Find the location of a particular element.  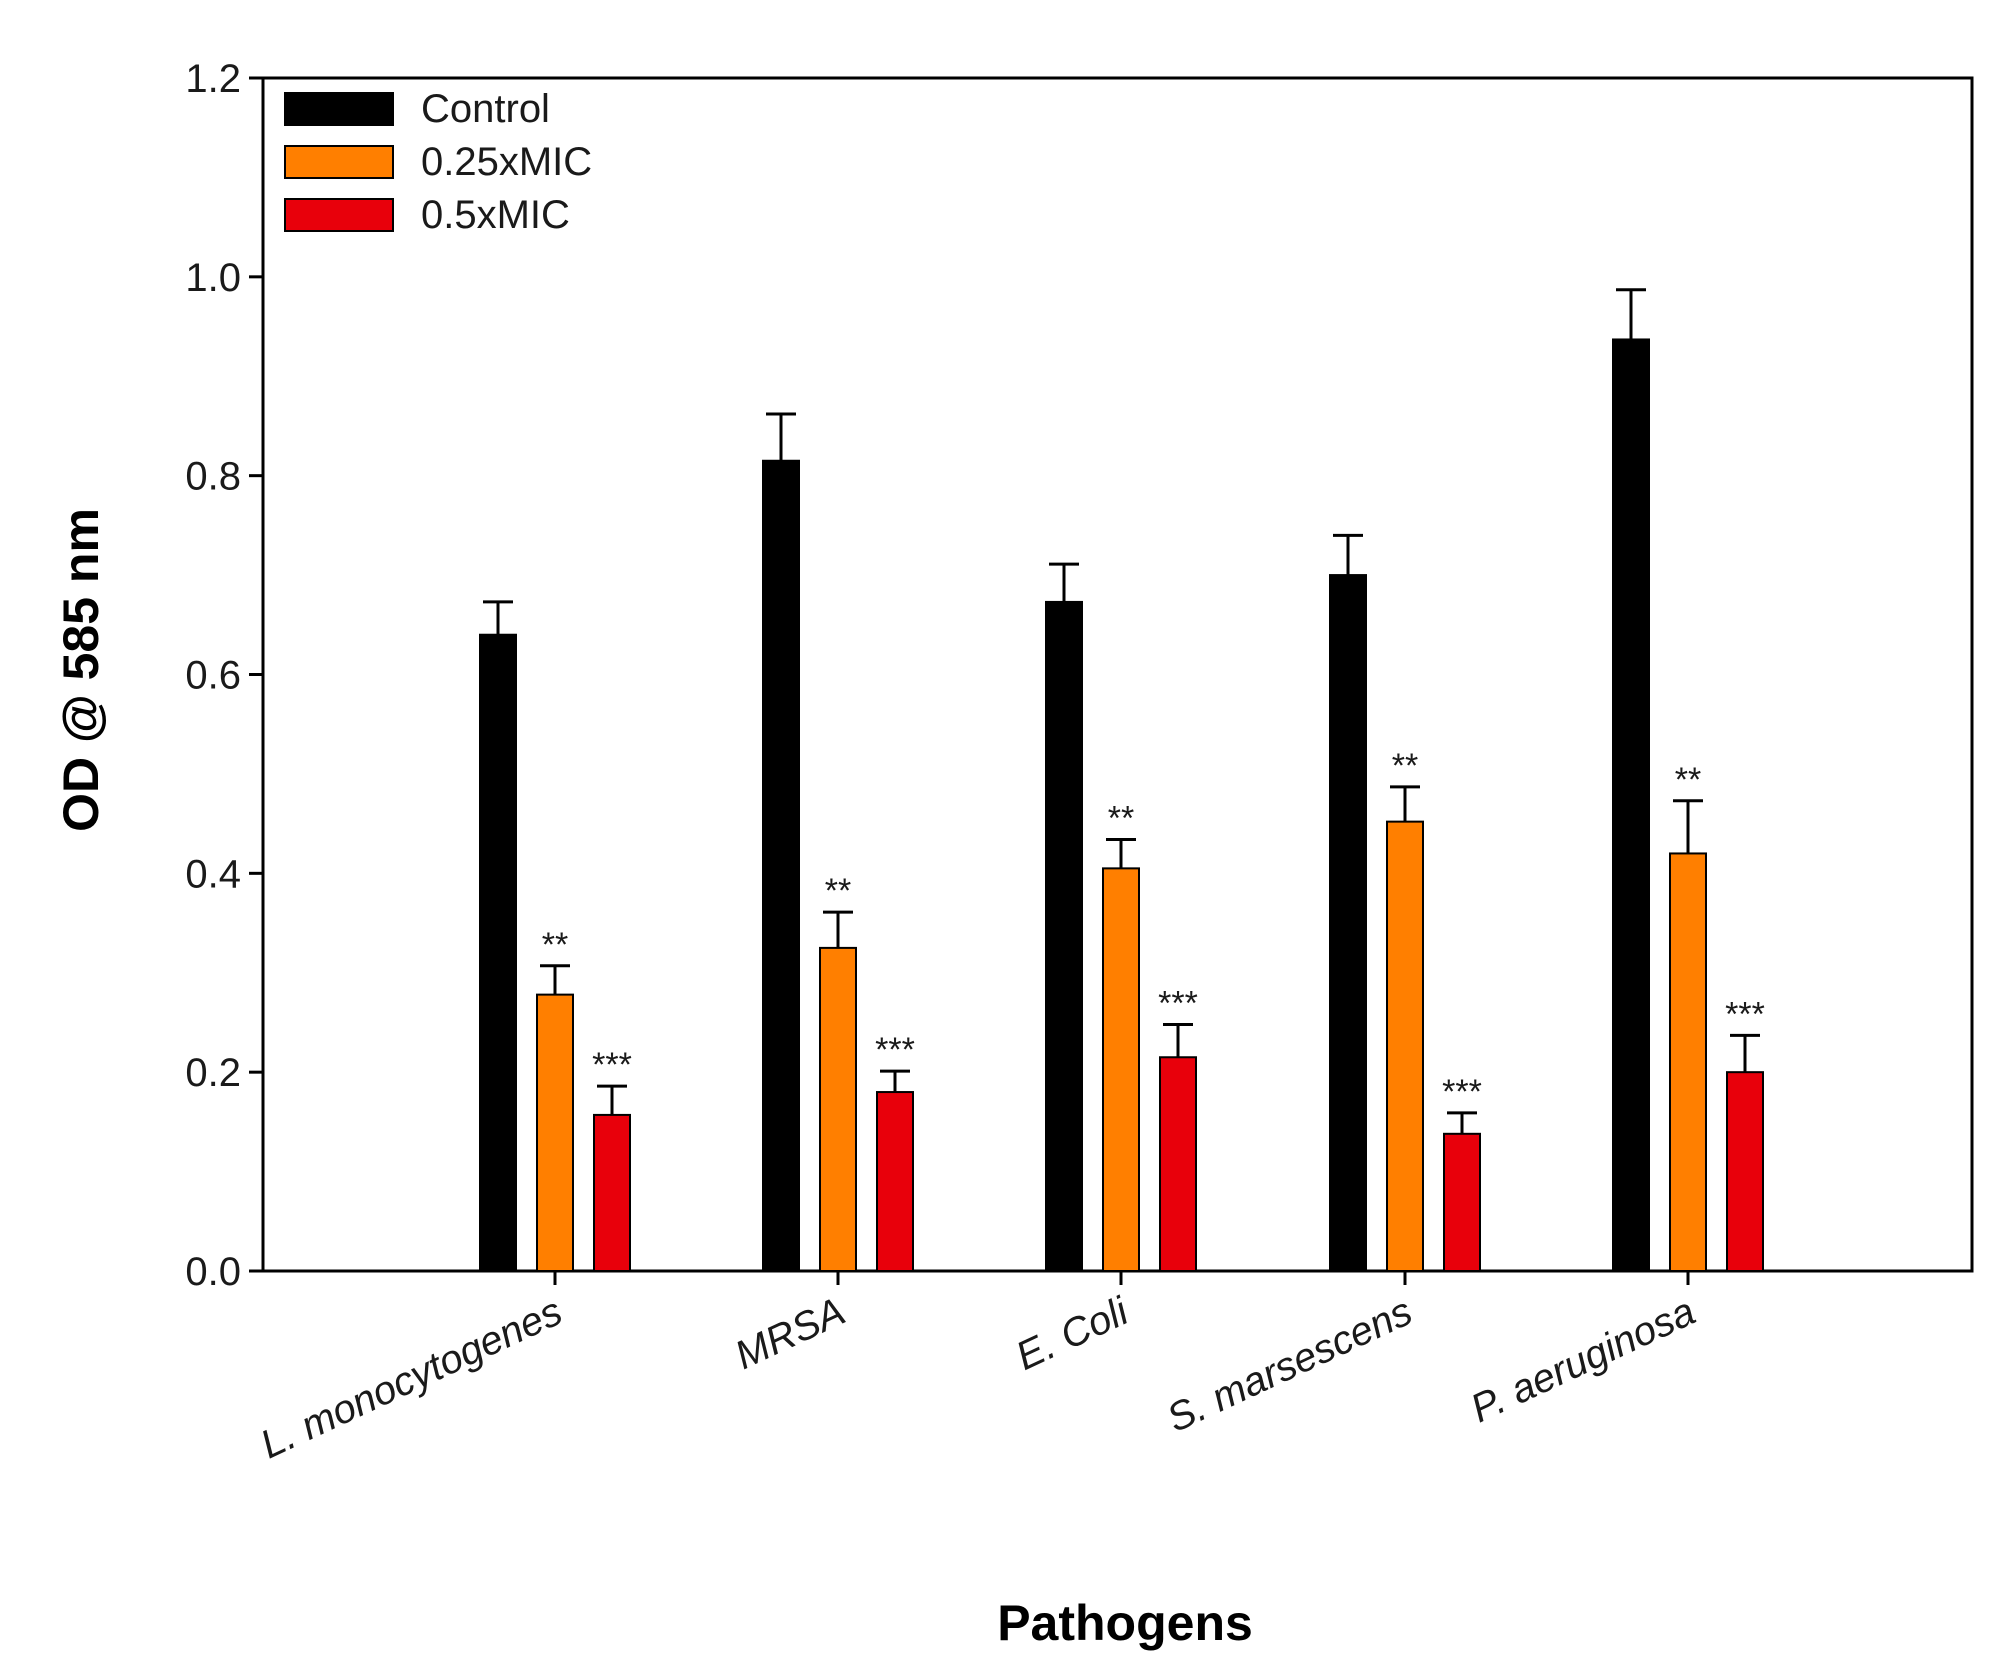

legend-label: Control is located at coordinates (485, 109).